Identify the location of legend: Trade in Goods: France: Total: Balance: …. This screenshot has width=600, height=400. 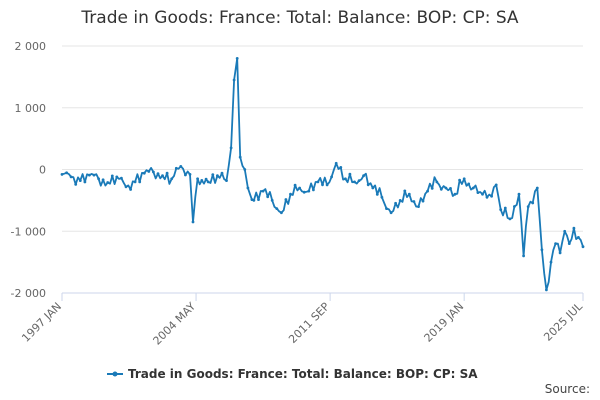
(292, 374).